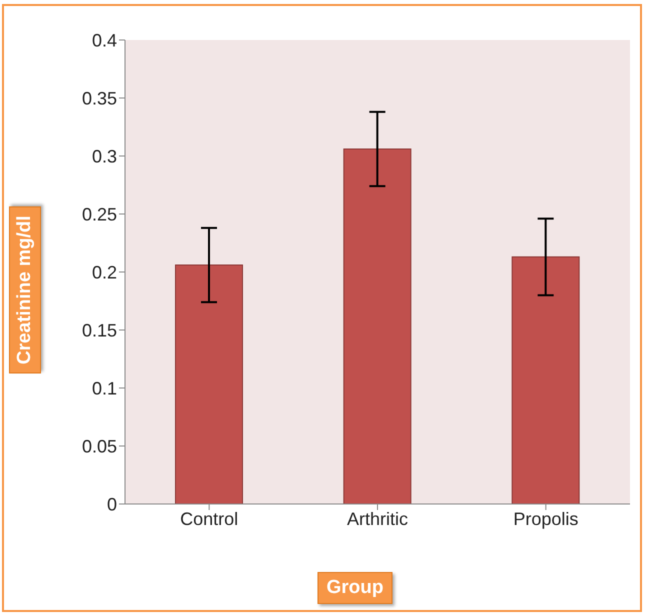 This screenshot has height=614, width=646. Describe the element at coordinates (104, 272) in the screenshot. I see `y-tick-label: 0.2` at that location.